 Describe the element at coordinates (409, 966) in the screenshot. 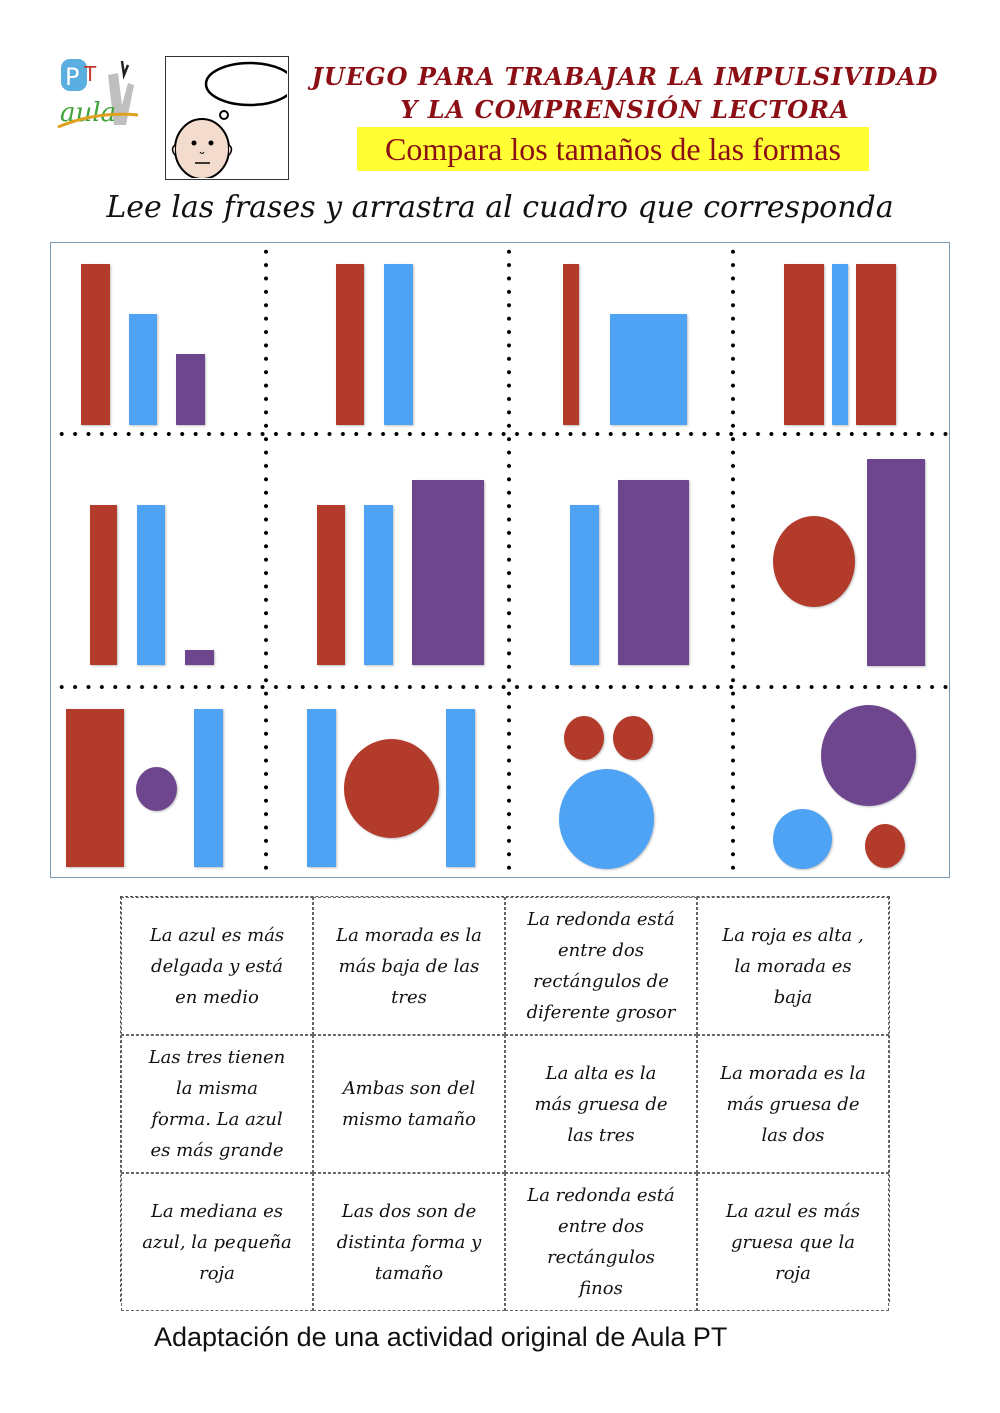

I see `sentence-card-2: La morada es la más baja de las tres` at that location.